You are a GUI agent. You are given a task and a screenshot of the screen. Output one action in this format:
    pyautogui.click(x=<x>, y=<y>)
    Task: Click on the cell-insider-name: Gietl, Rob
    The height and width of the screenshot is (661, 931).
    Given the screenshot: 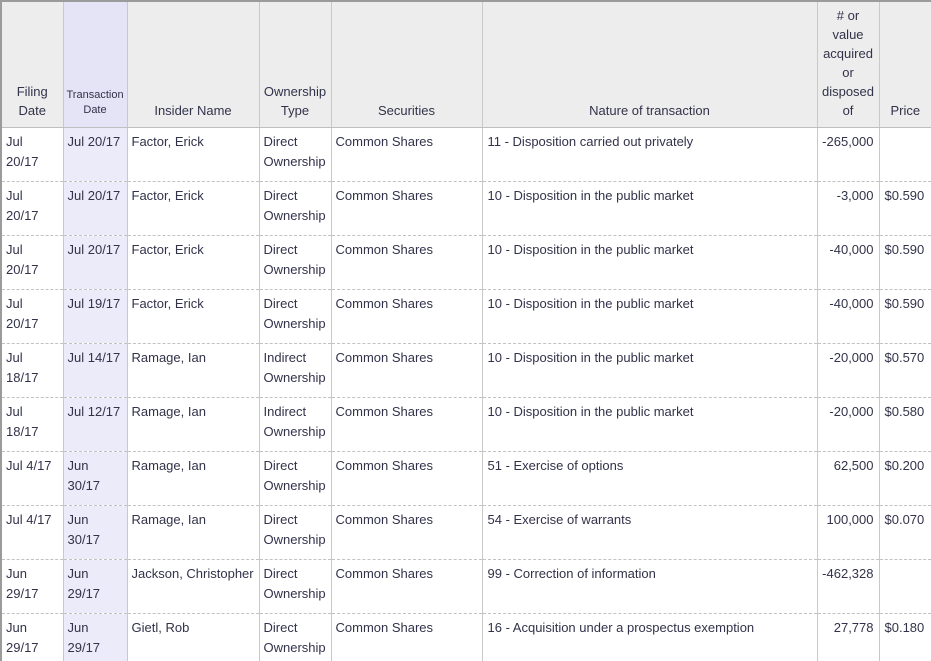 What is the action you would take?
    pyautogui.click(x=192, y=637)
    